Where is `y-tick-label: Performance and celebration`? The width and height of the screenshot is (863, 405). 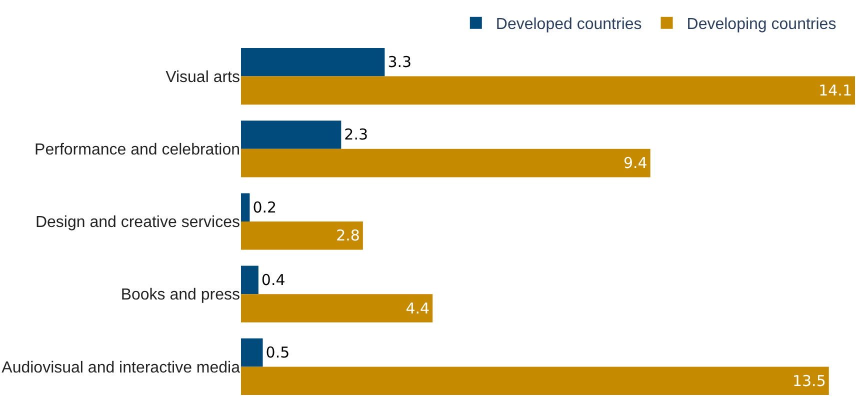
y-tick-label: Performance and celebration is located at coordinates (137, 150).